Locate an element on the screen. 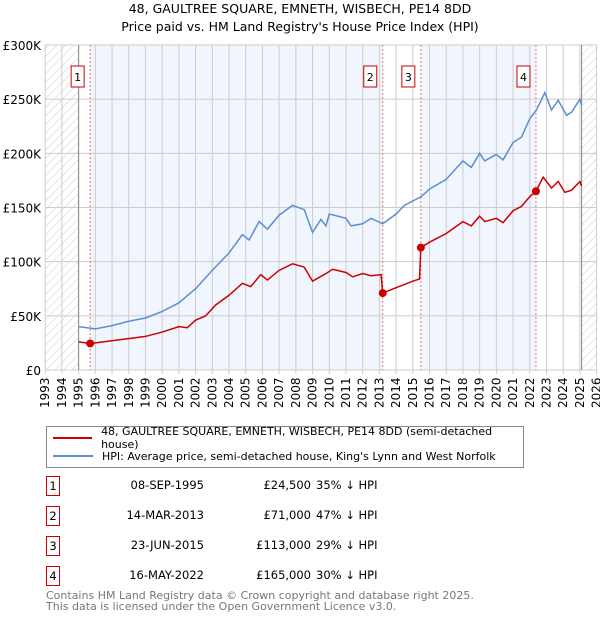  x-tick-label: 2008 is located at coordinates (296, 392).